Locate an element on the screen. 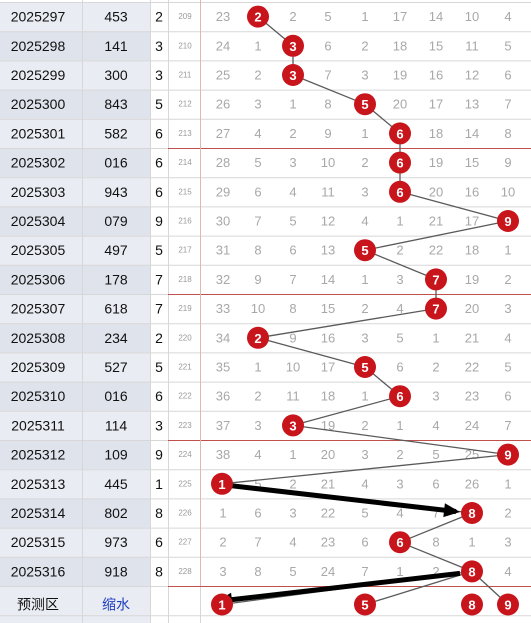  sequence-number: 220 is located at coordinates (185, 337).